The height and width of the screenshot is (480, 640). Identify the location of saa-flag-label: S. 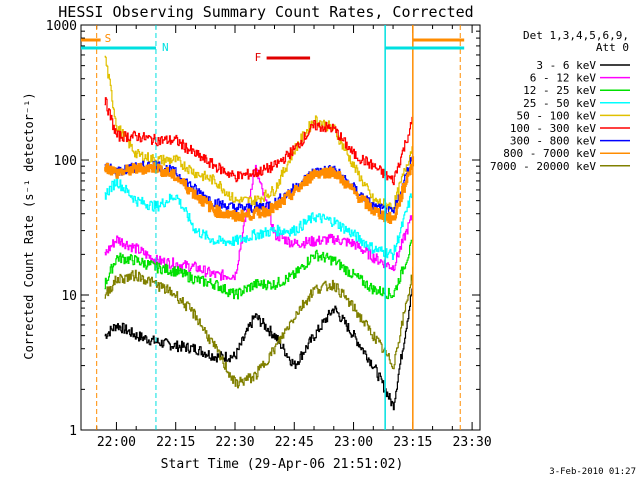
(108, 38).